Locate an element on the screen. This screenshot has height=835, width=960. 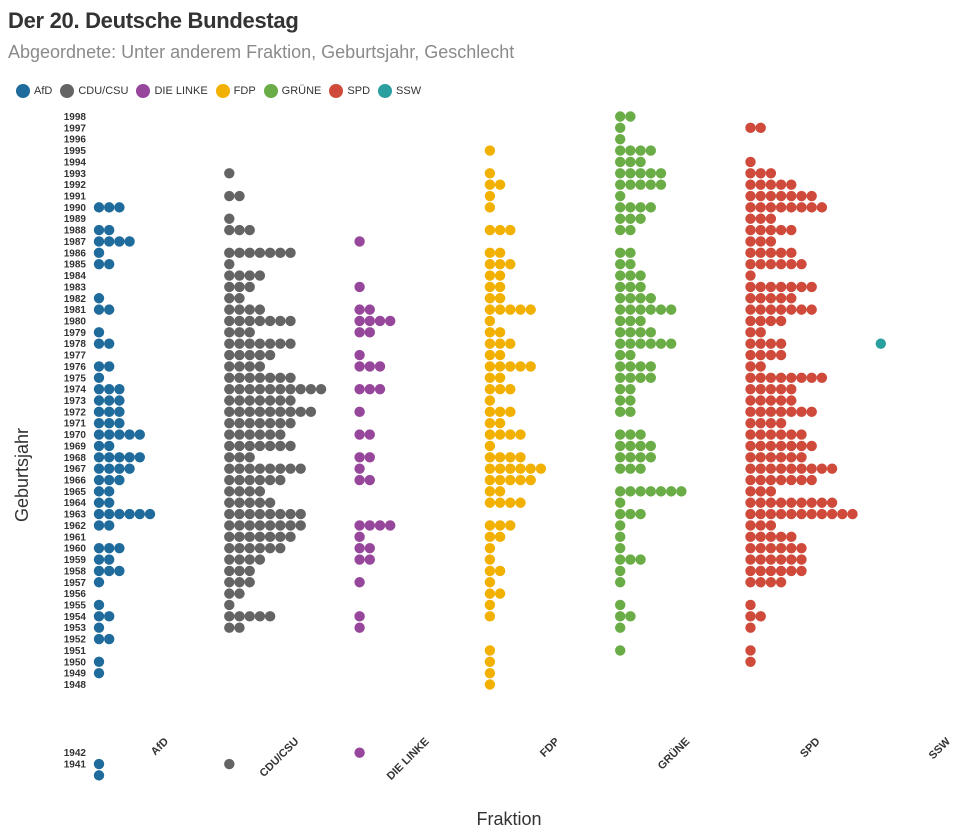
dot-afd-1973 is located at coordinates (109, 400).